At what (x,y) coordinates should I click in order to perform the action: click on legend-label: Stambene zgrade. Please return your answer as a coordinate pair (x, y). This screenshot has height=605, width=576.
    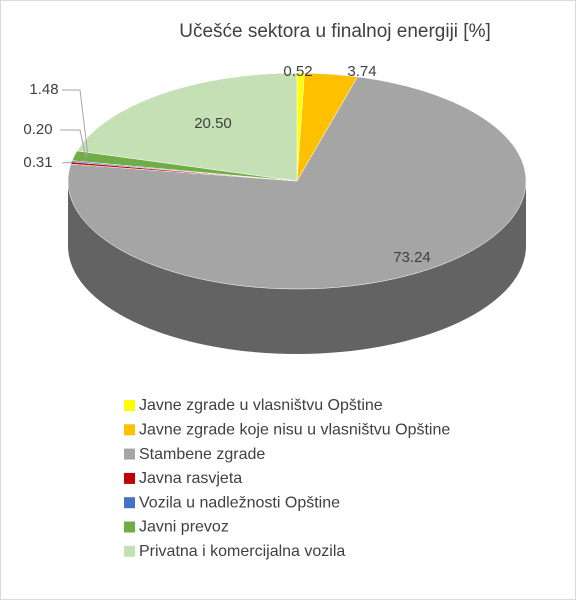
    Looking at the image, I should click on (202, 454).